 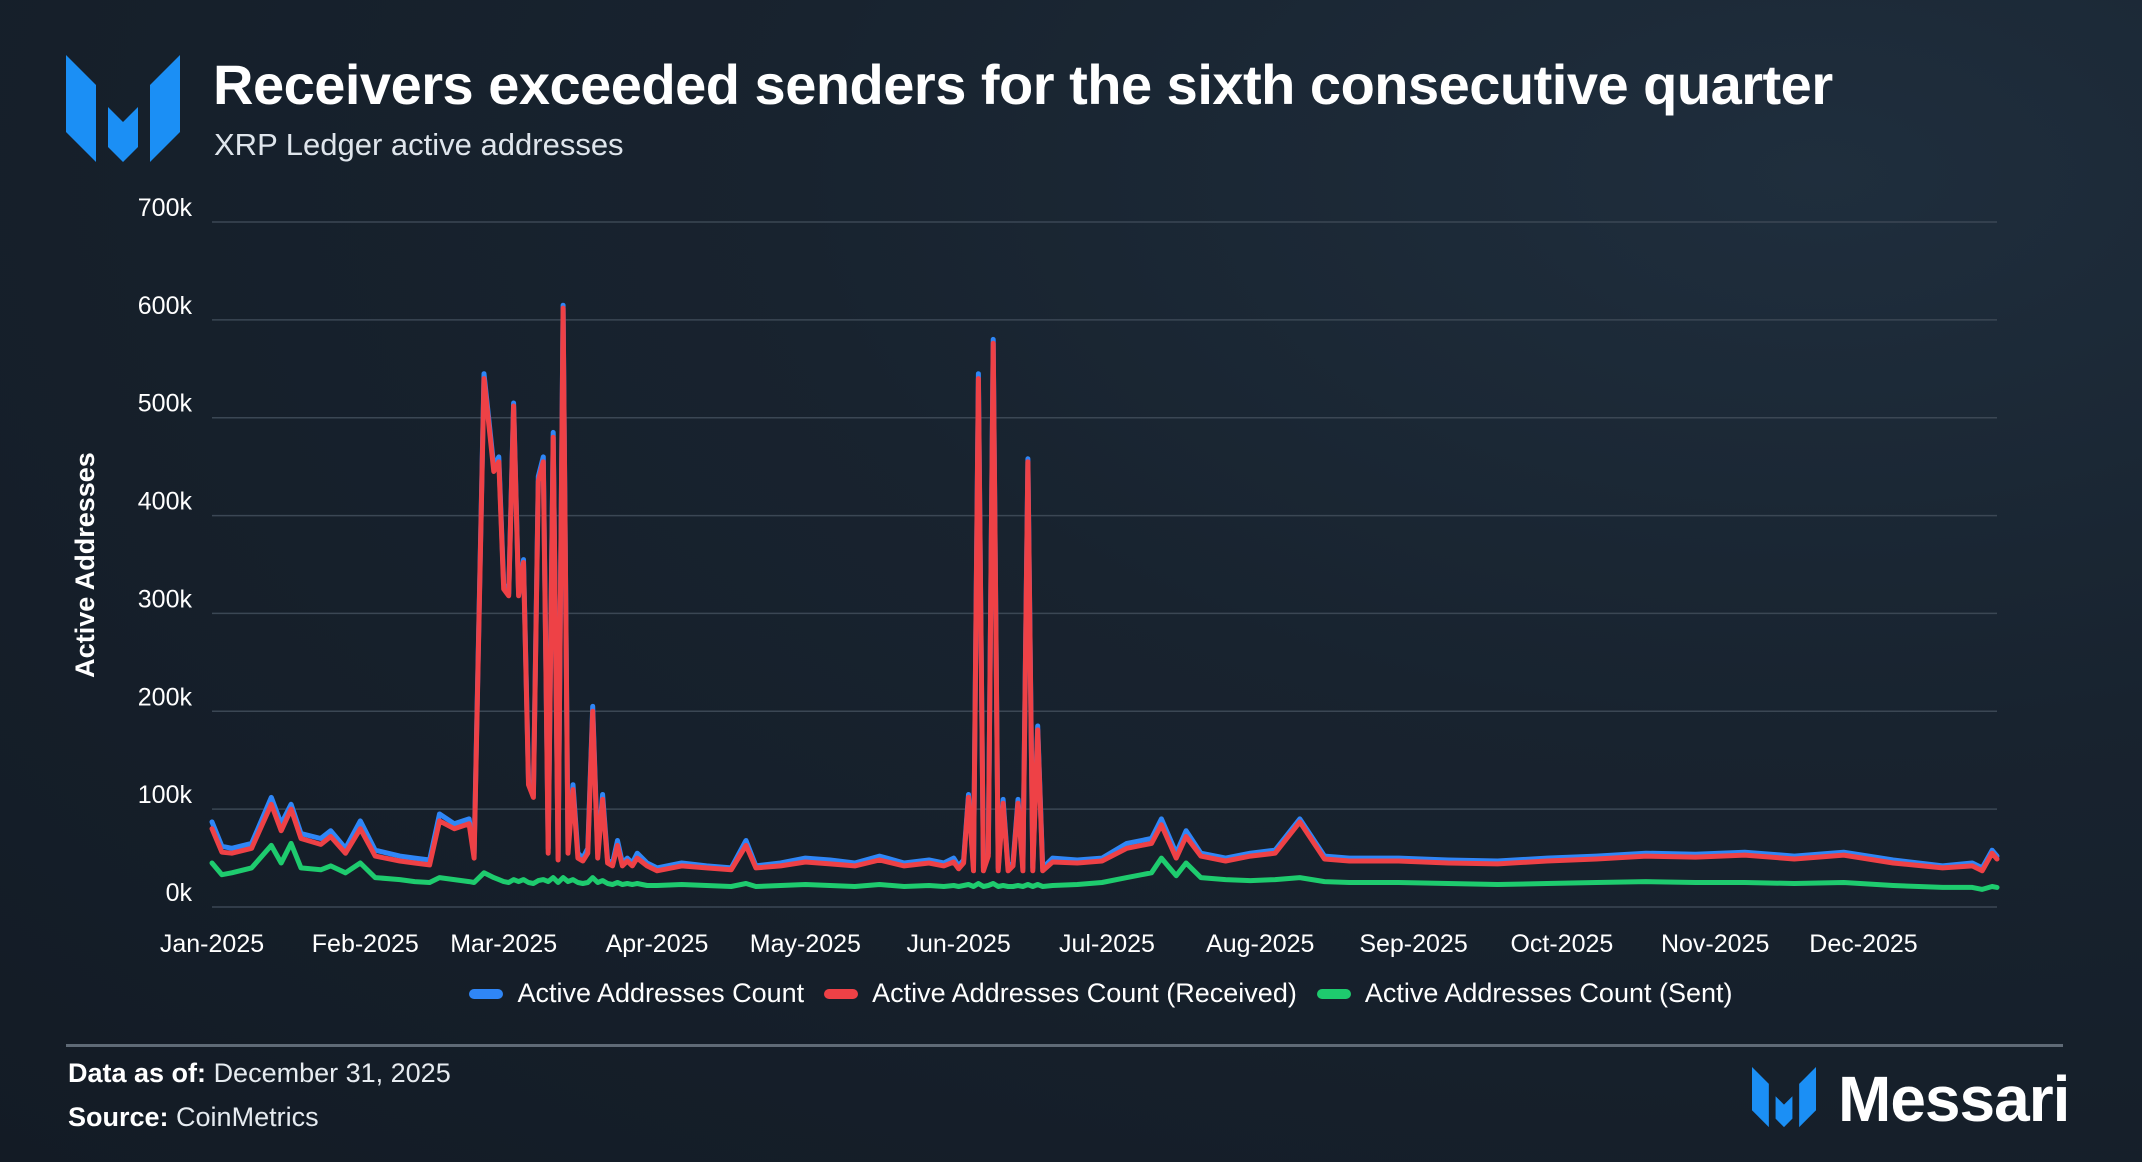 I want to click on y-tick-label: 600k, so click(x=165, y=306).